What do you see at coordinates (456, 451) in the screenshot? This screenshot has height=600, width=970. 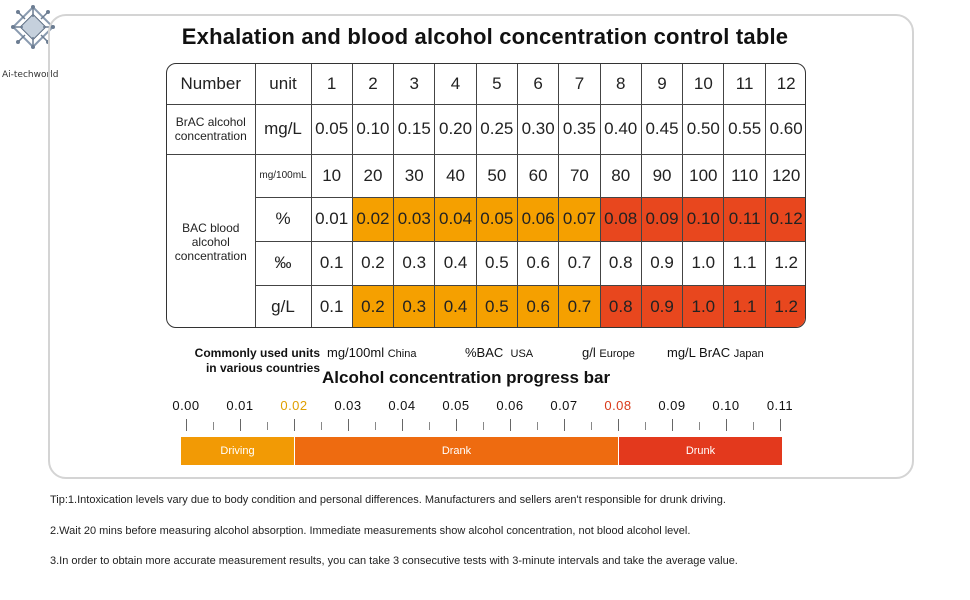 I see `segment-drank: Drank` at bounding box center [456, 451].